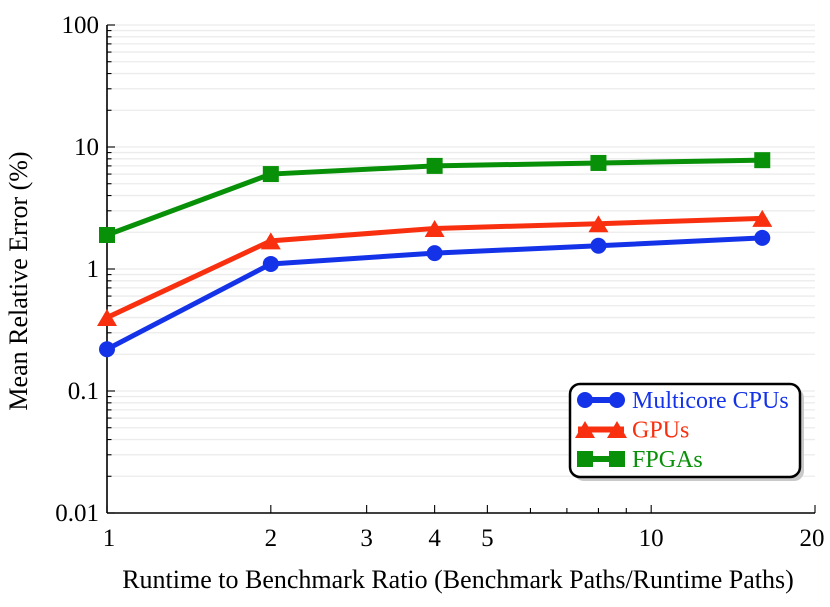 Image resolution: width=830 pixels, height=607 pixels. I want to click on legend: Multicore CPUs GPUs FPGAs, so click(686, 431).